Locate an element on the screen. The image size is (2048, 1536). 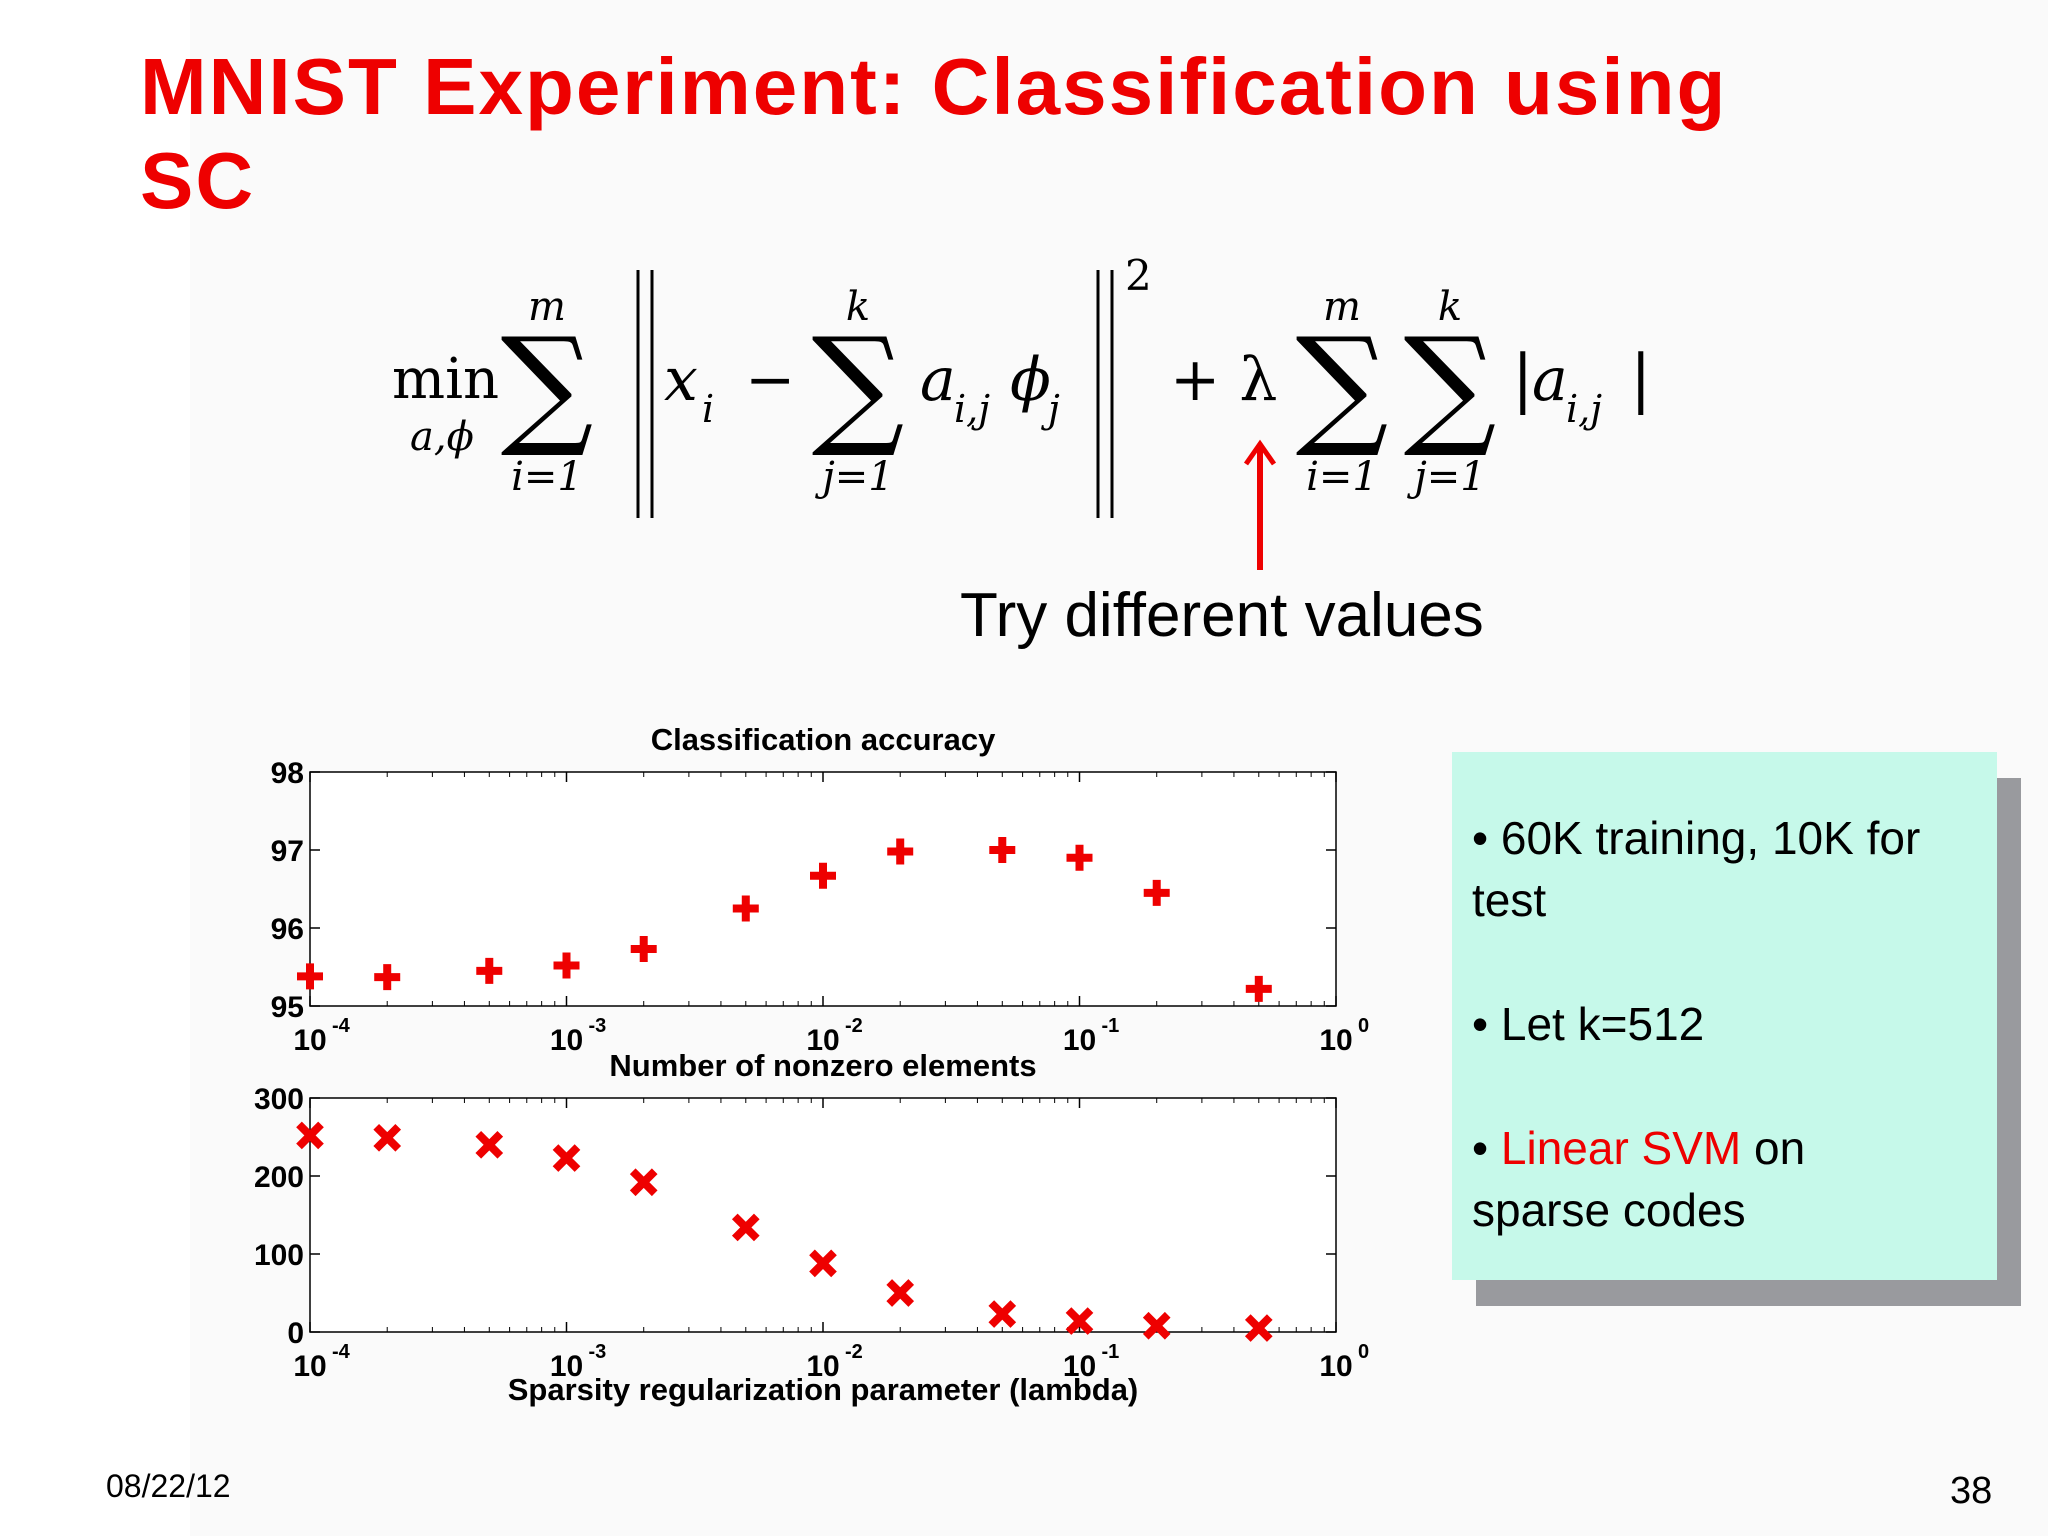
a-term: a is located at coordinates (938, 380).